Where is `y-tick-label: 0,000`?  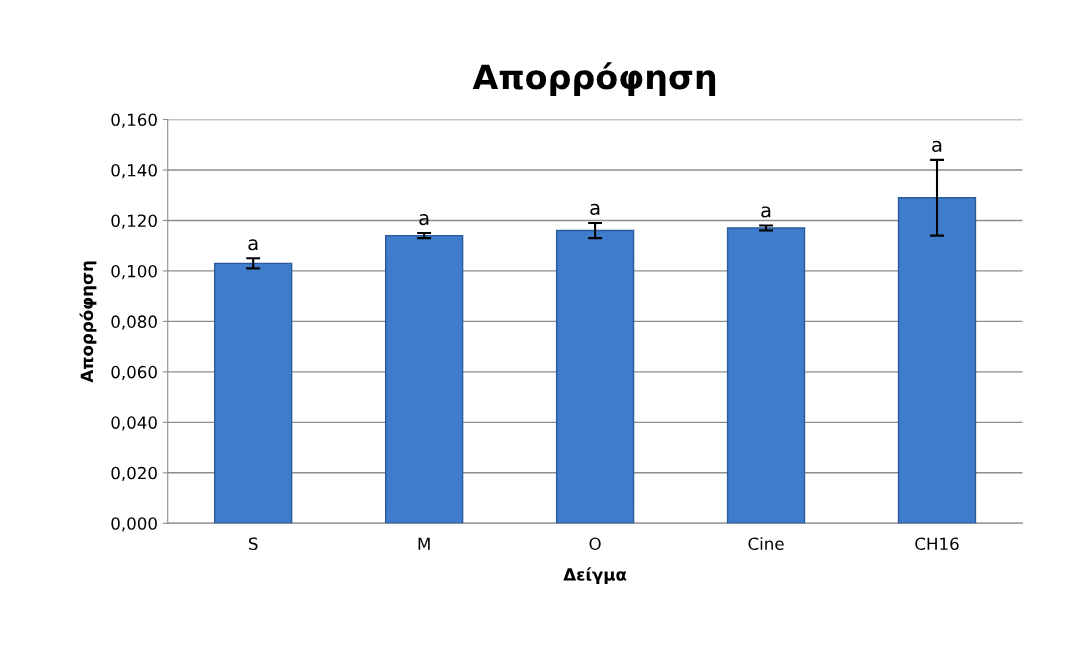
y-tick-label: 0,000 is located at coordinates (134, 524).